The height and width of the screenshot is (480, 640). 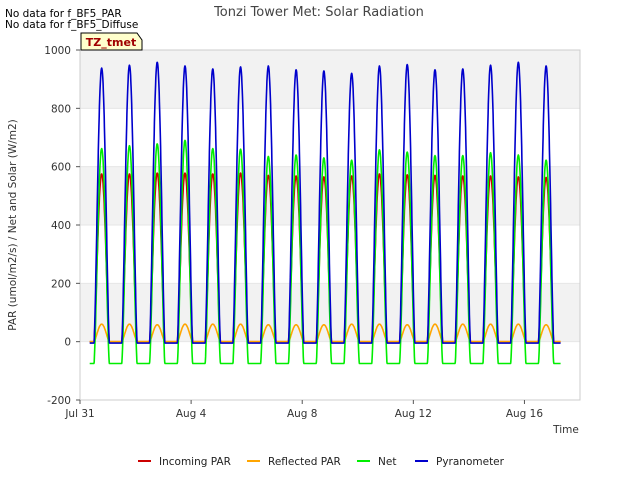 I want to click on legend-label: Net, so click(x=387, y=462).